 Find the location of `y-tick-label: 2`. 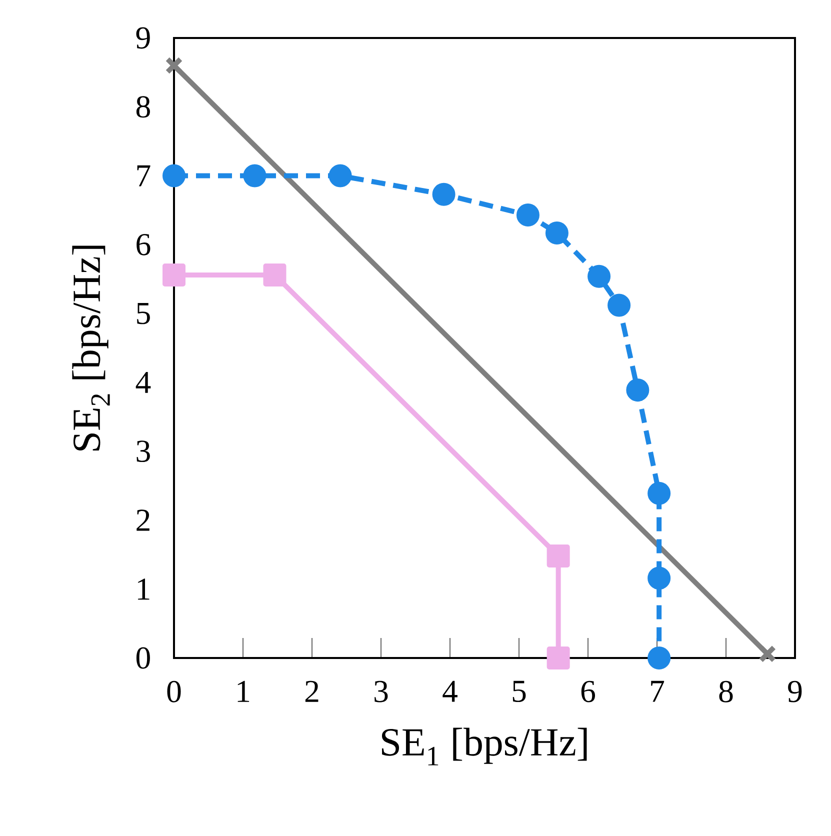

y-tick-label: 2 is located at coordinates (143, 520).